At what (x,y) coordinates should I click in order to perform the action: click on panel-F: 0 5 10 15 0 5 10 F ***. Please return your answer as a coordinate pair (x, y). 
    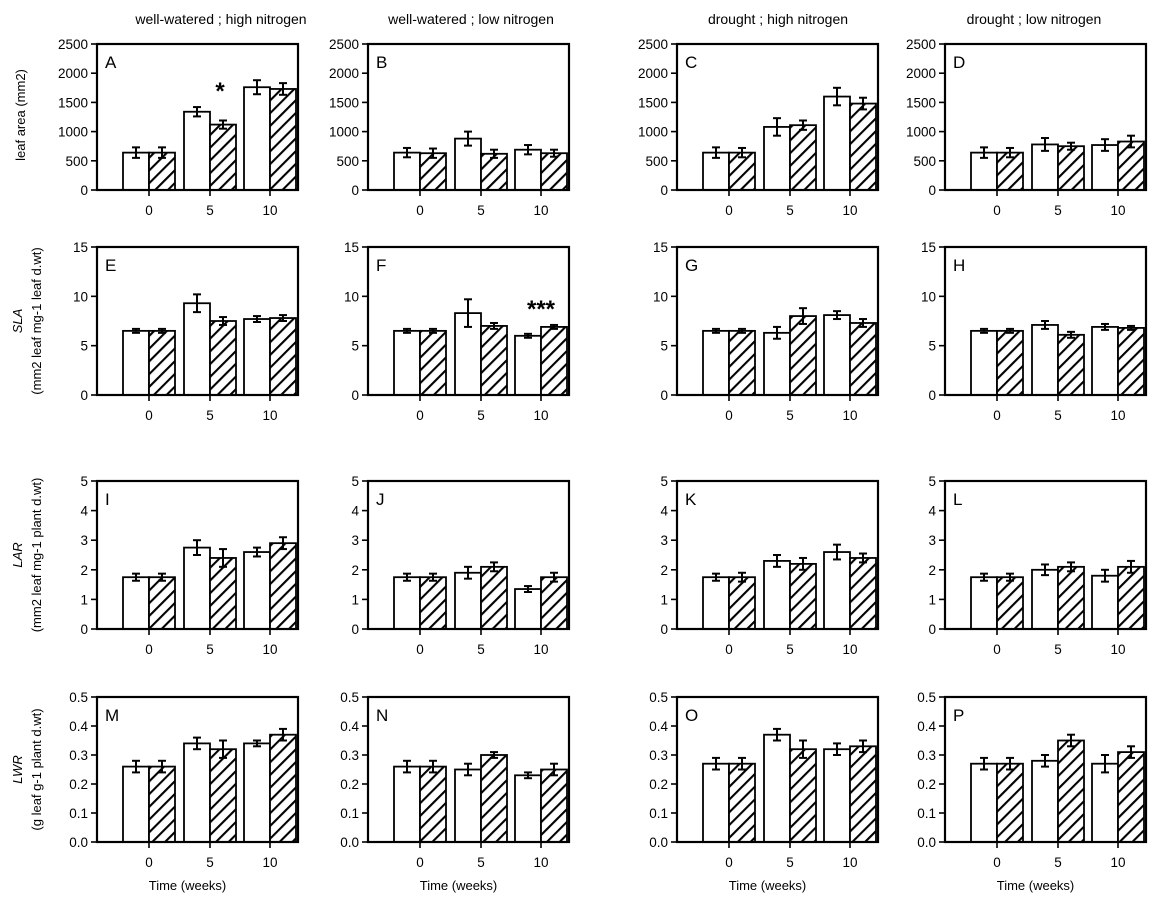
    Looking at the image, I should click on (457, 331).